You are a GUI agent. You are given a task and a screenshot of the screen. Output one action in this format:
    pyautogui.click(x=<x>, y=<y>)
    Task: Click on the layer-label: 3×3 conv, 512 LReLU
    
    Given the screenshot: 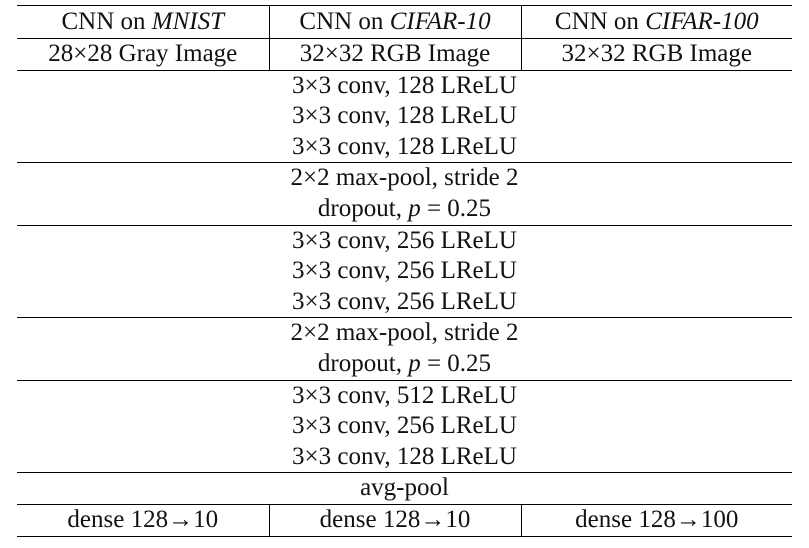 What is the action you would take?
    pyautogui.click(x=404, y=395)
    